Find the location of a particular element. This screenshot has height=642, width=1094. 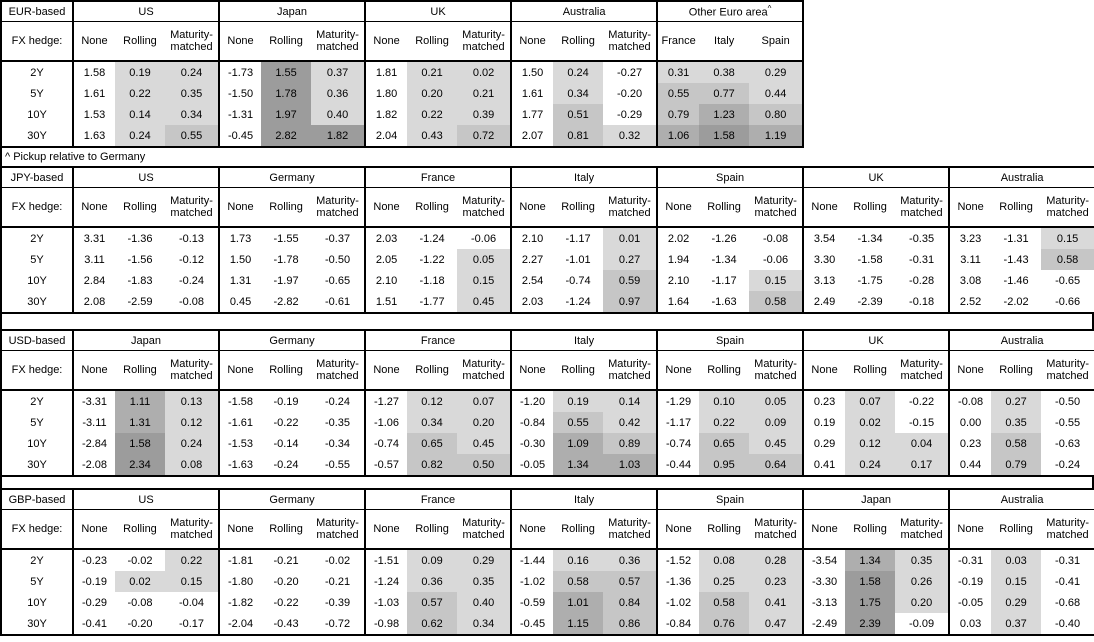

value-cell: -0.05 is located at coordinates (532, 465).